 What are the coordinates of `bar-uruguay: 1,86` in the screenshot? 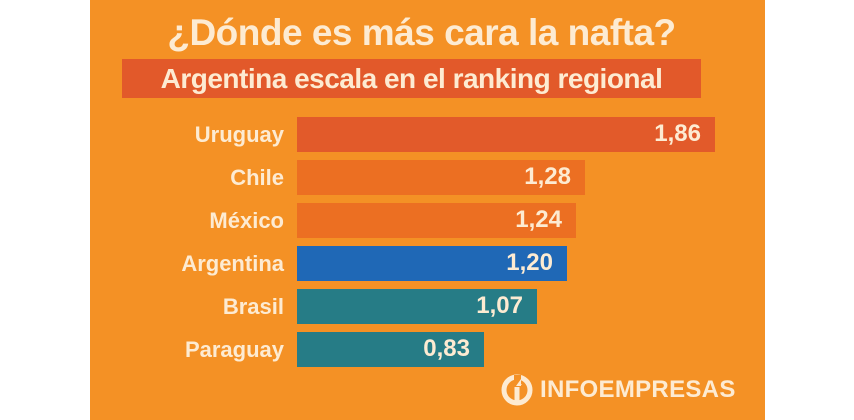 It's located at (506, 134).